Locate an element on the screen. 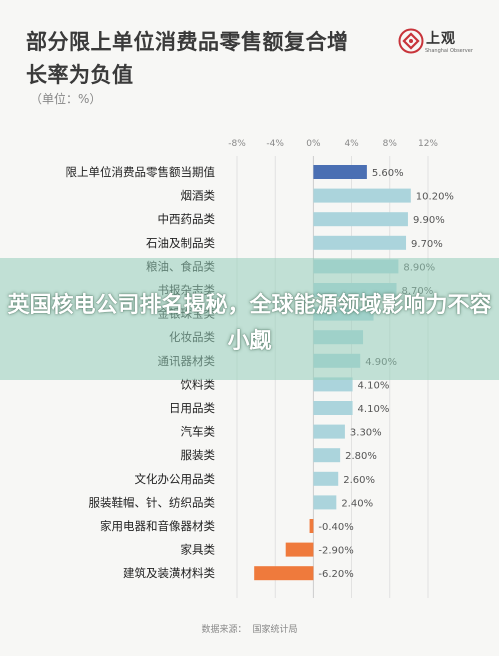  category-label: 石油及制品类 is located at coordinates (180, 243).